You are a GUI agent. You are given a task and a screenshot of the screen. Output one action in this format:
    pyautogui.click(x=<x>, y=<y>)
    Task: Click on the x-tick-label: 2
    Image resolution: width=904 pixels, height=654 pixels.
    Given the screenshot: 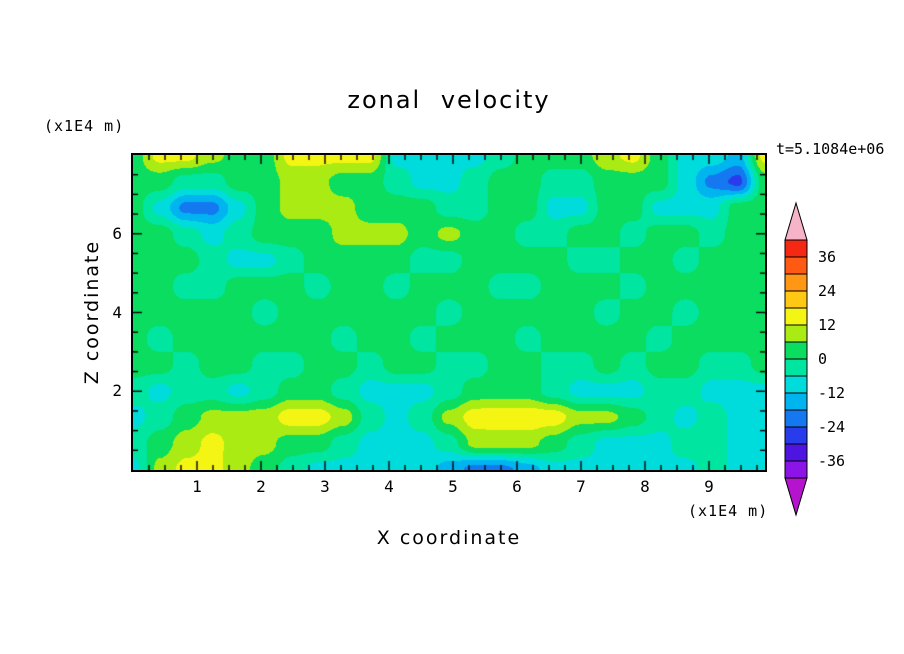 What is the action you would take?
    pyautogui.click(x=261, y=486)
    